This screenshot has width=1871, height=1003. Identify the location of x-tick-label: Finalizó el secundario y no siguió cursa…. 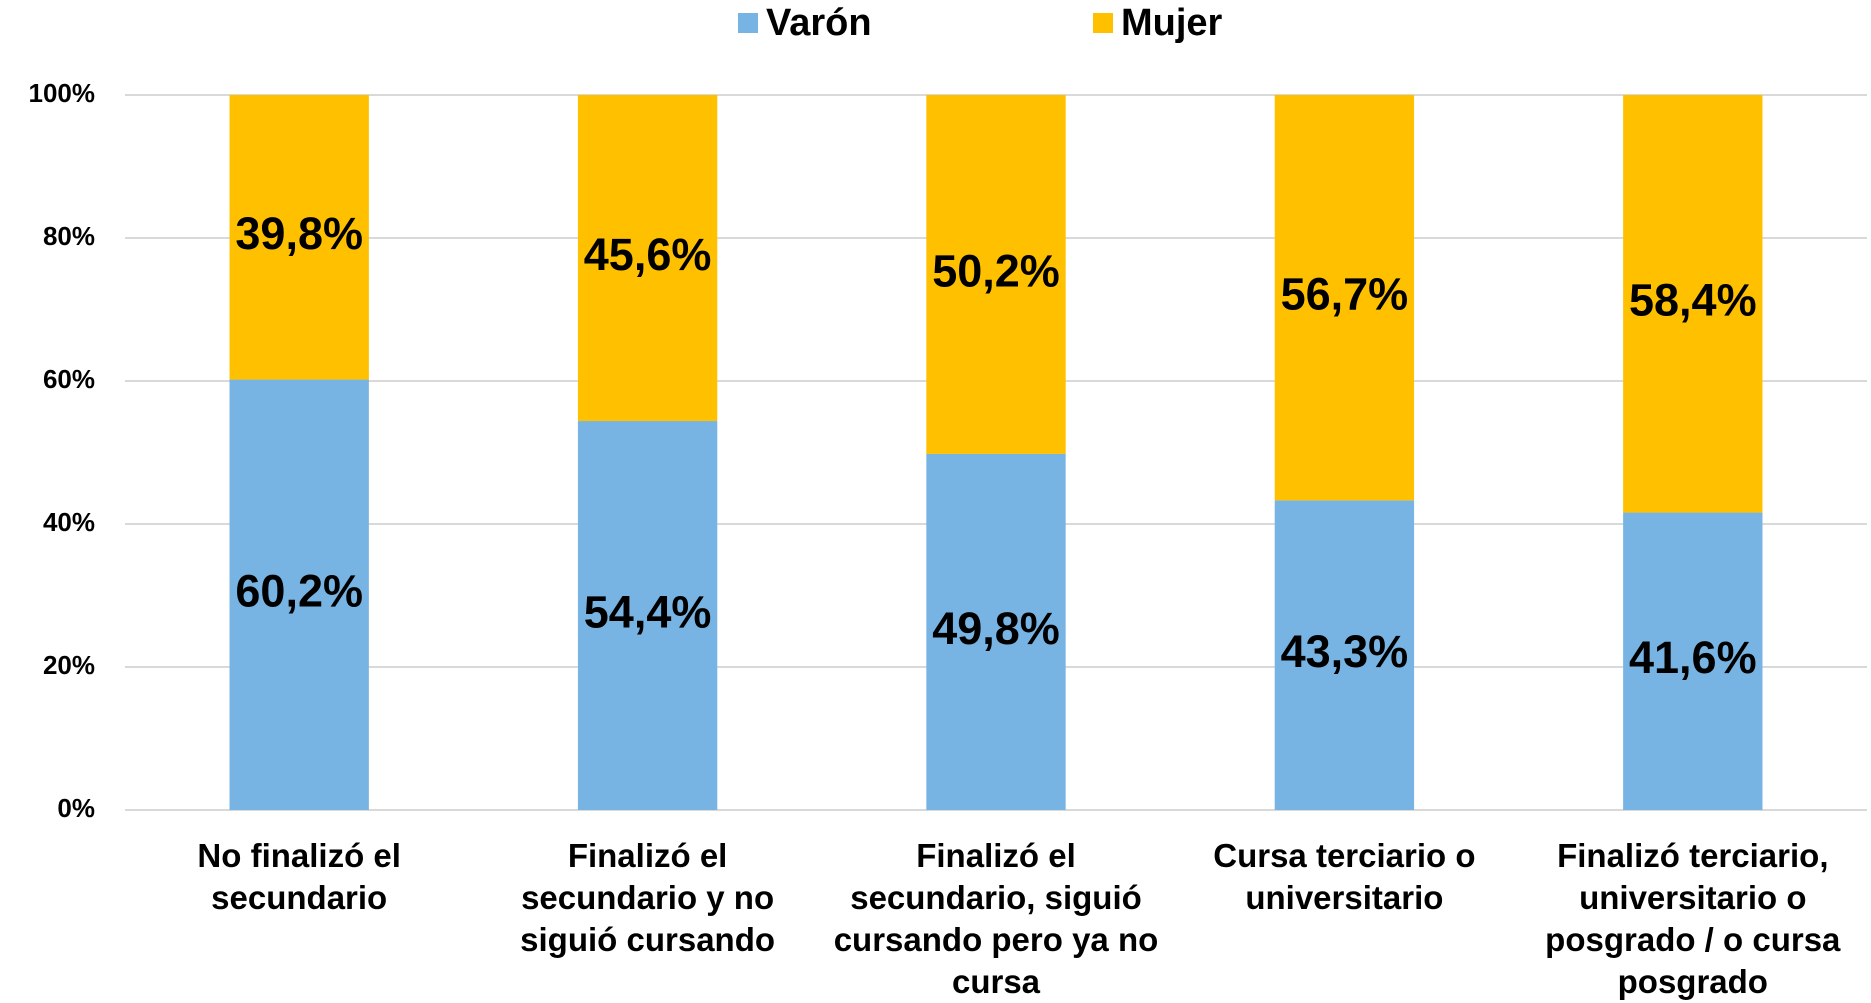
(648, 897).